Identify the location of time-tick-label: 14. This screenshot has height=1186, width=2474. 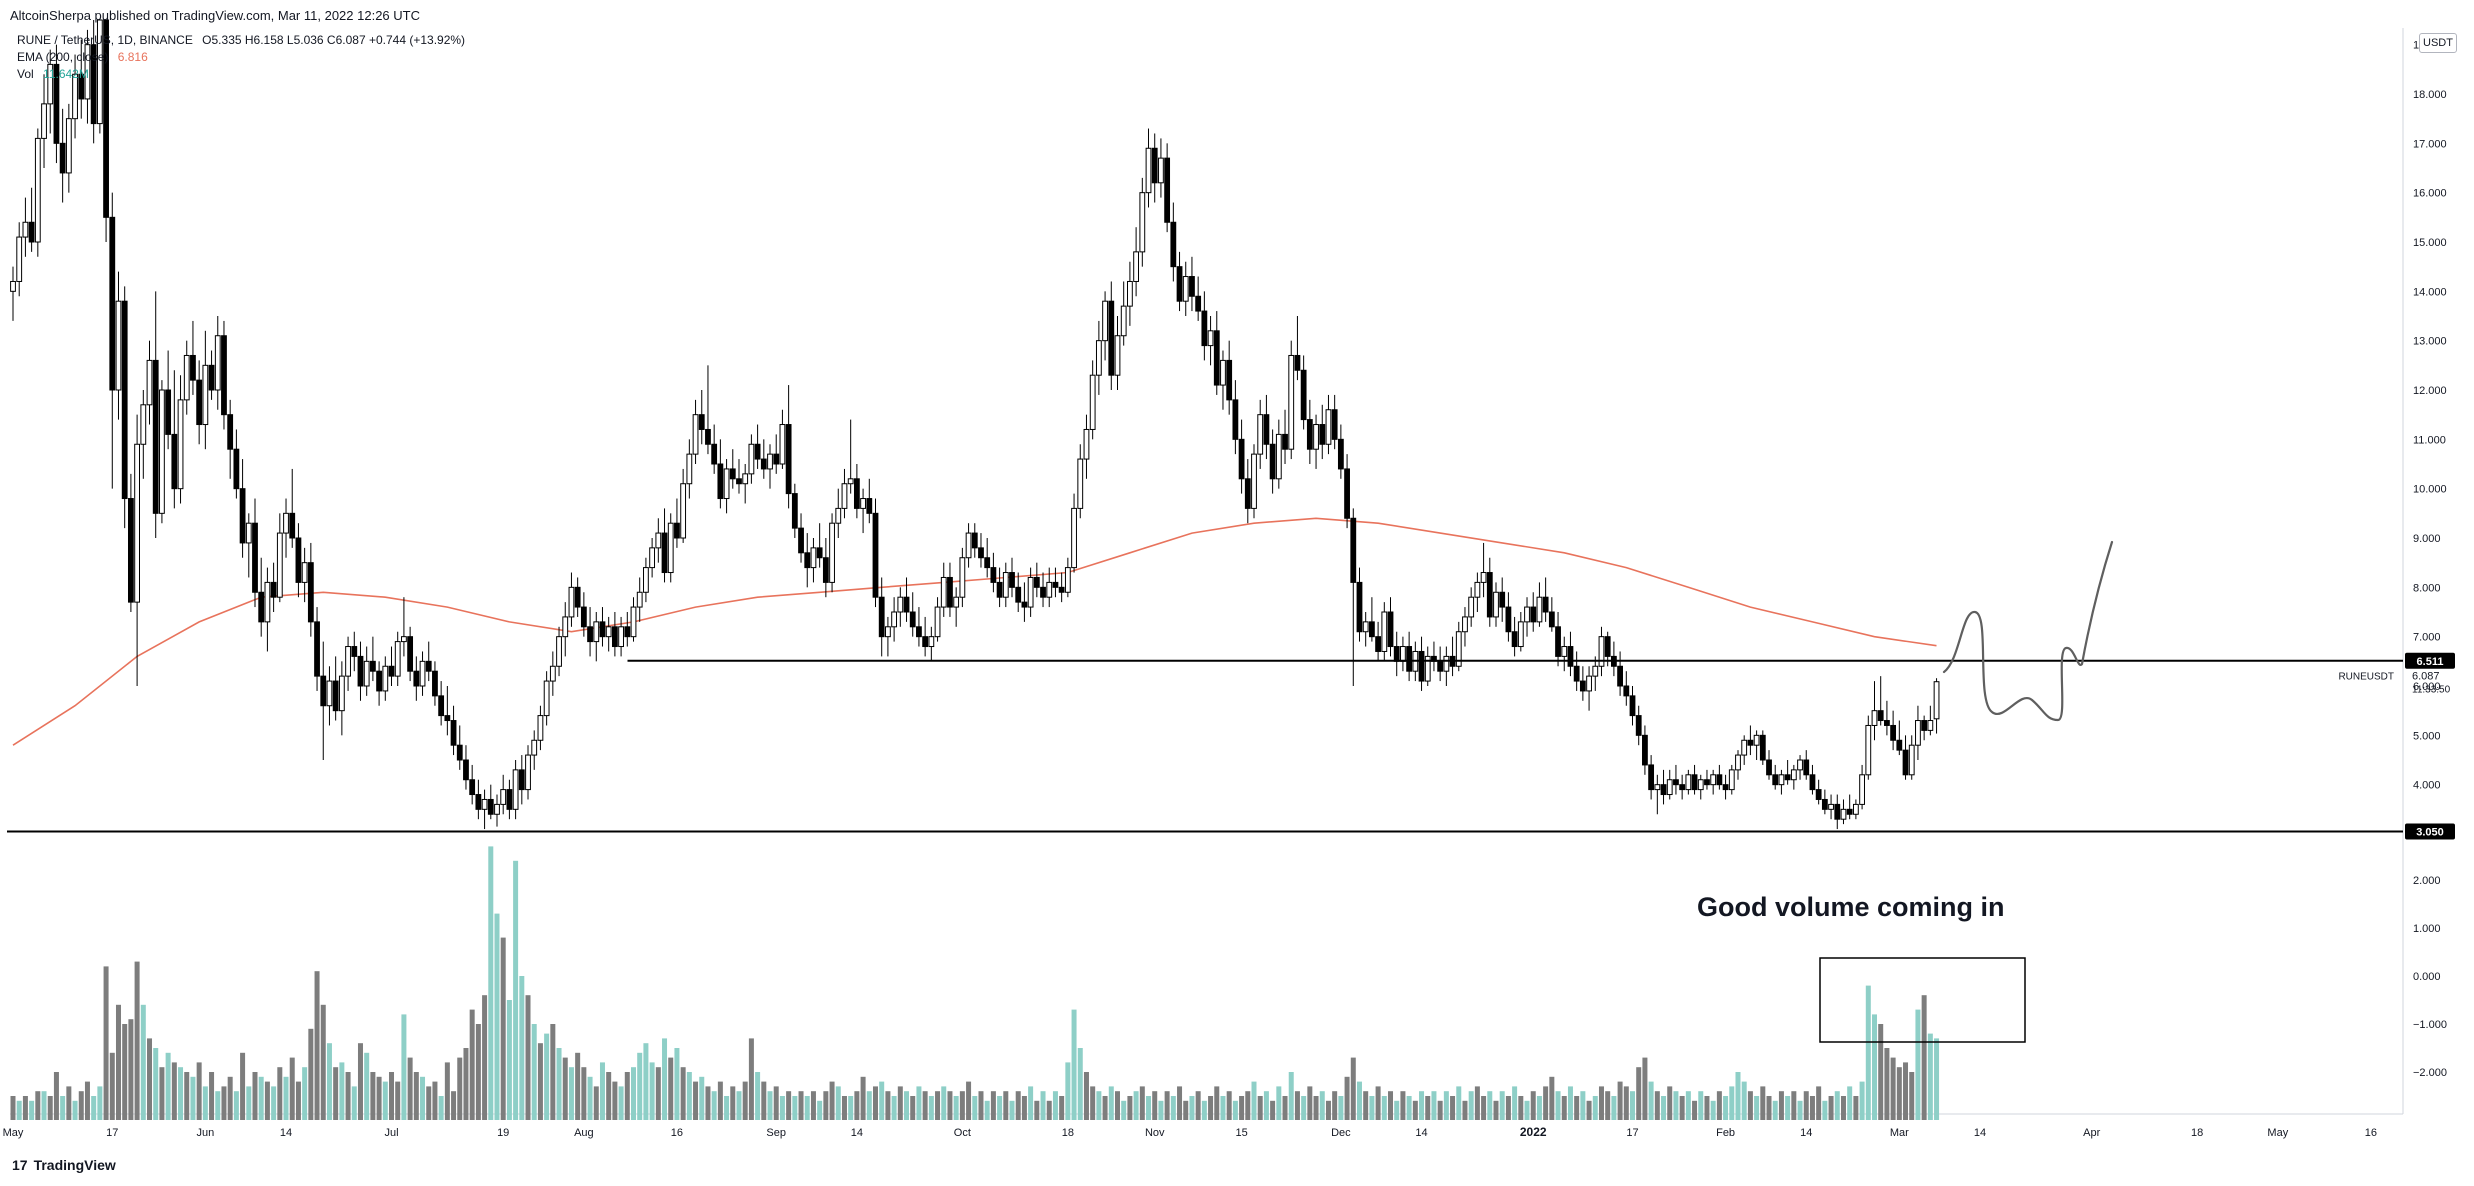
(1806, 1133).